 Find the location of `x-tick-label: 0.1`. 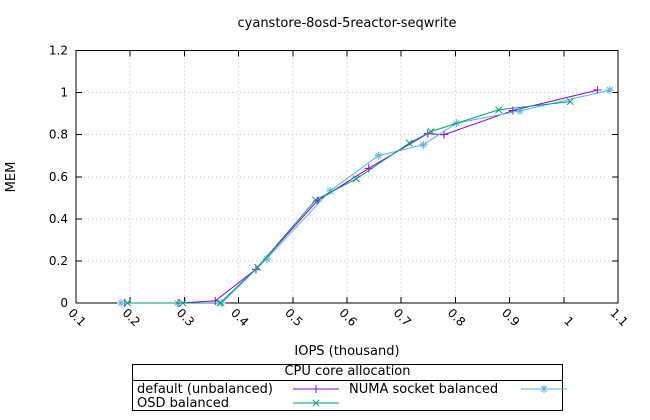

x-tick-label: 0.1 is located at coordinates (76, 317).